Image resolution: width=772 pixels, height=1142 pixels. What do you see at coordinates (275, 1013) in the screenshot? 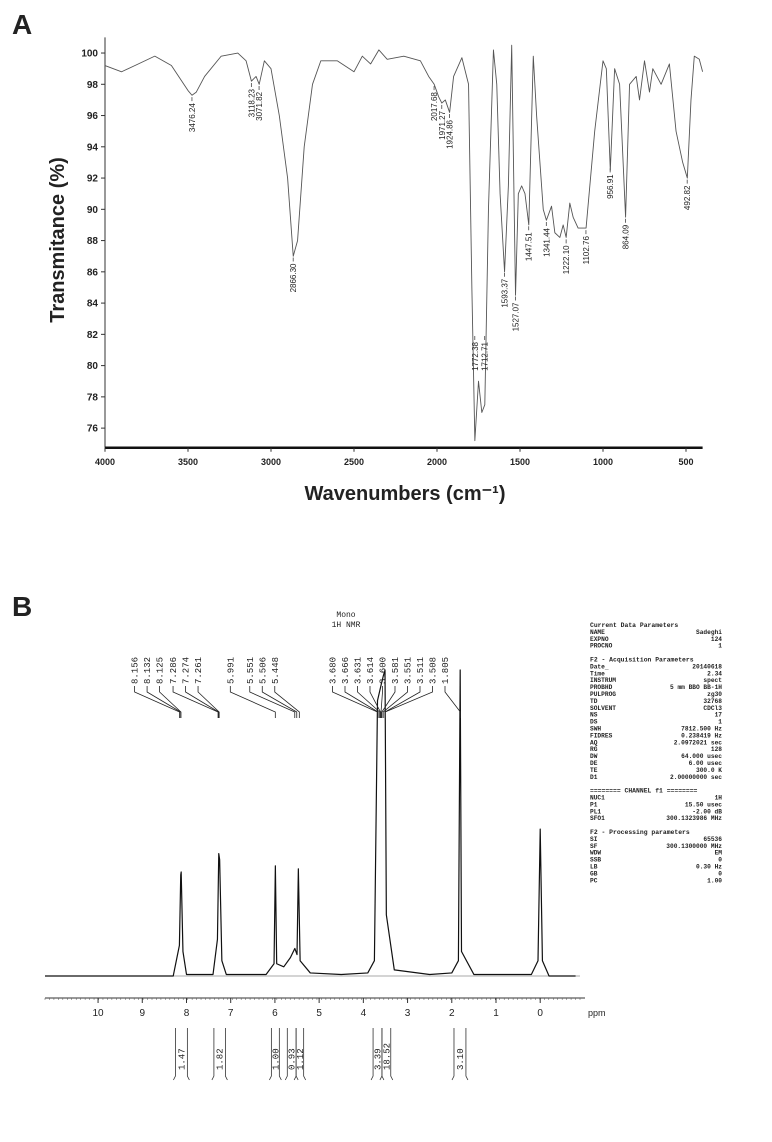
I see `x-tick-label: 6` at bounding box center [275, 1013].